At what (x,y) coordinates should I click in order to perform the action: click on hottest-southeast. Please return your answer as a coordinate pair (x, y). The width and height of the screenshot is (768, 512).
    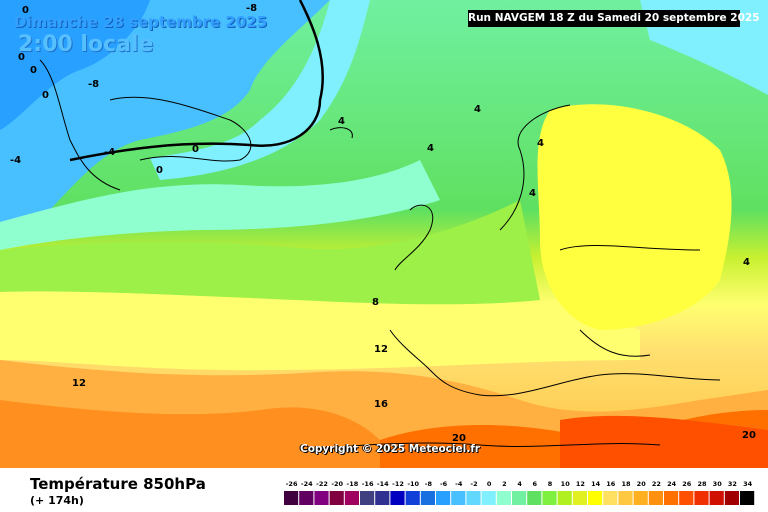
    Looking at the image, I should click on (664, 441).